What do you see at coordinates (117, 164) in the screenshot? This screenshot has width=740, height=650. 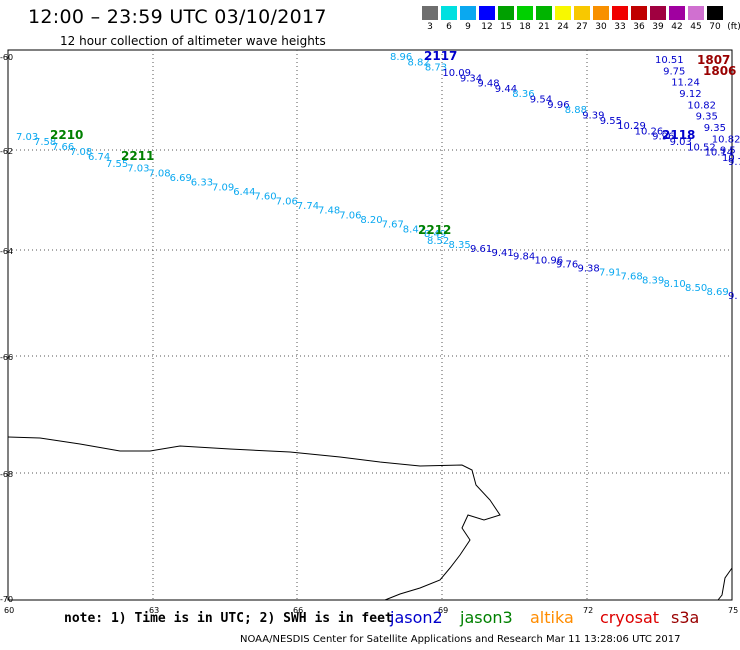 I see `swh-value: 7.55` at bounding box center [117, 164].